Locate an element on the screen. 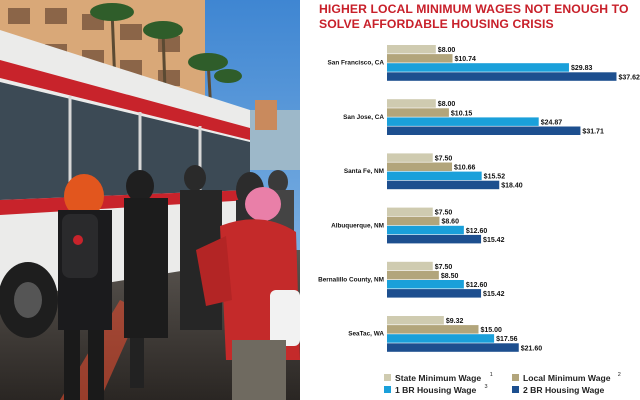  legend-swatch-local-minimum-wage is located at coordinates (515, 377).